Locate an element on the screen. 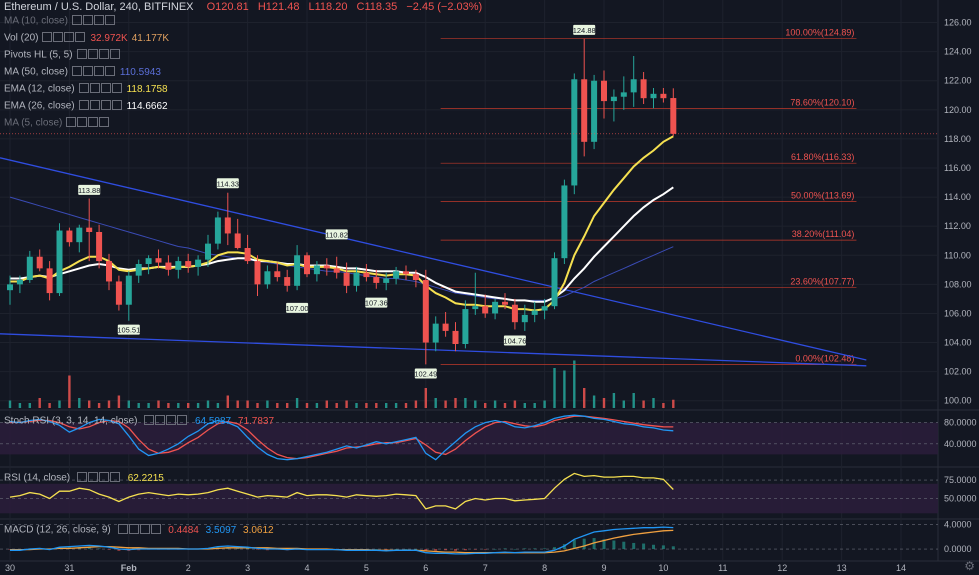 The height and width of the screenshot is (575, 979). x-tick-label: 10 is located at coordinates (663, 568).